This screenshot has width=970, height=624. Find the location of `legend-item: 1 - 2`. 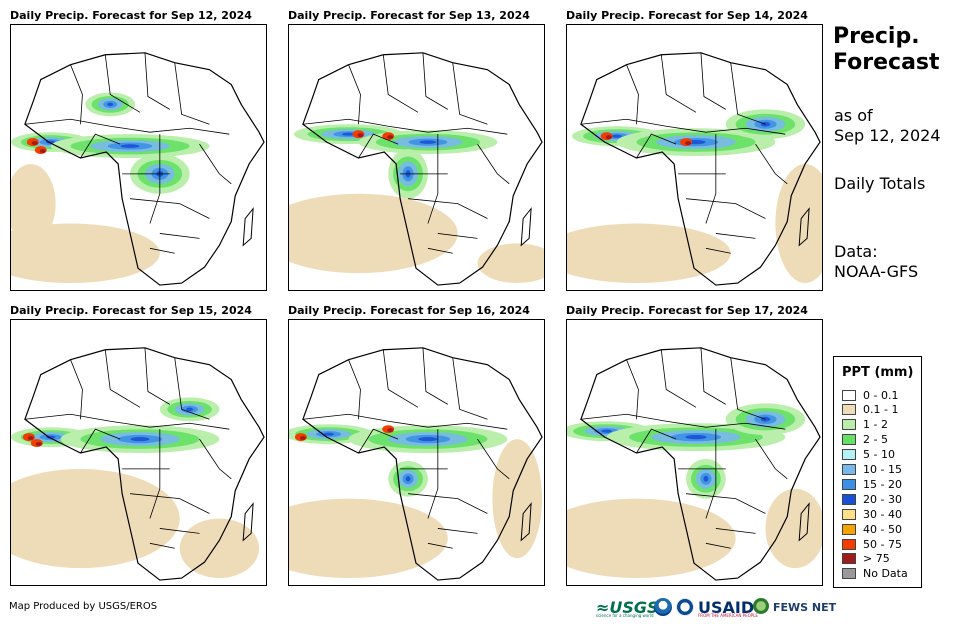

legend-item: 1 - 2 is located at coordinates (865, 425).